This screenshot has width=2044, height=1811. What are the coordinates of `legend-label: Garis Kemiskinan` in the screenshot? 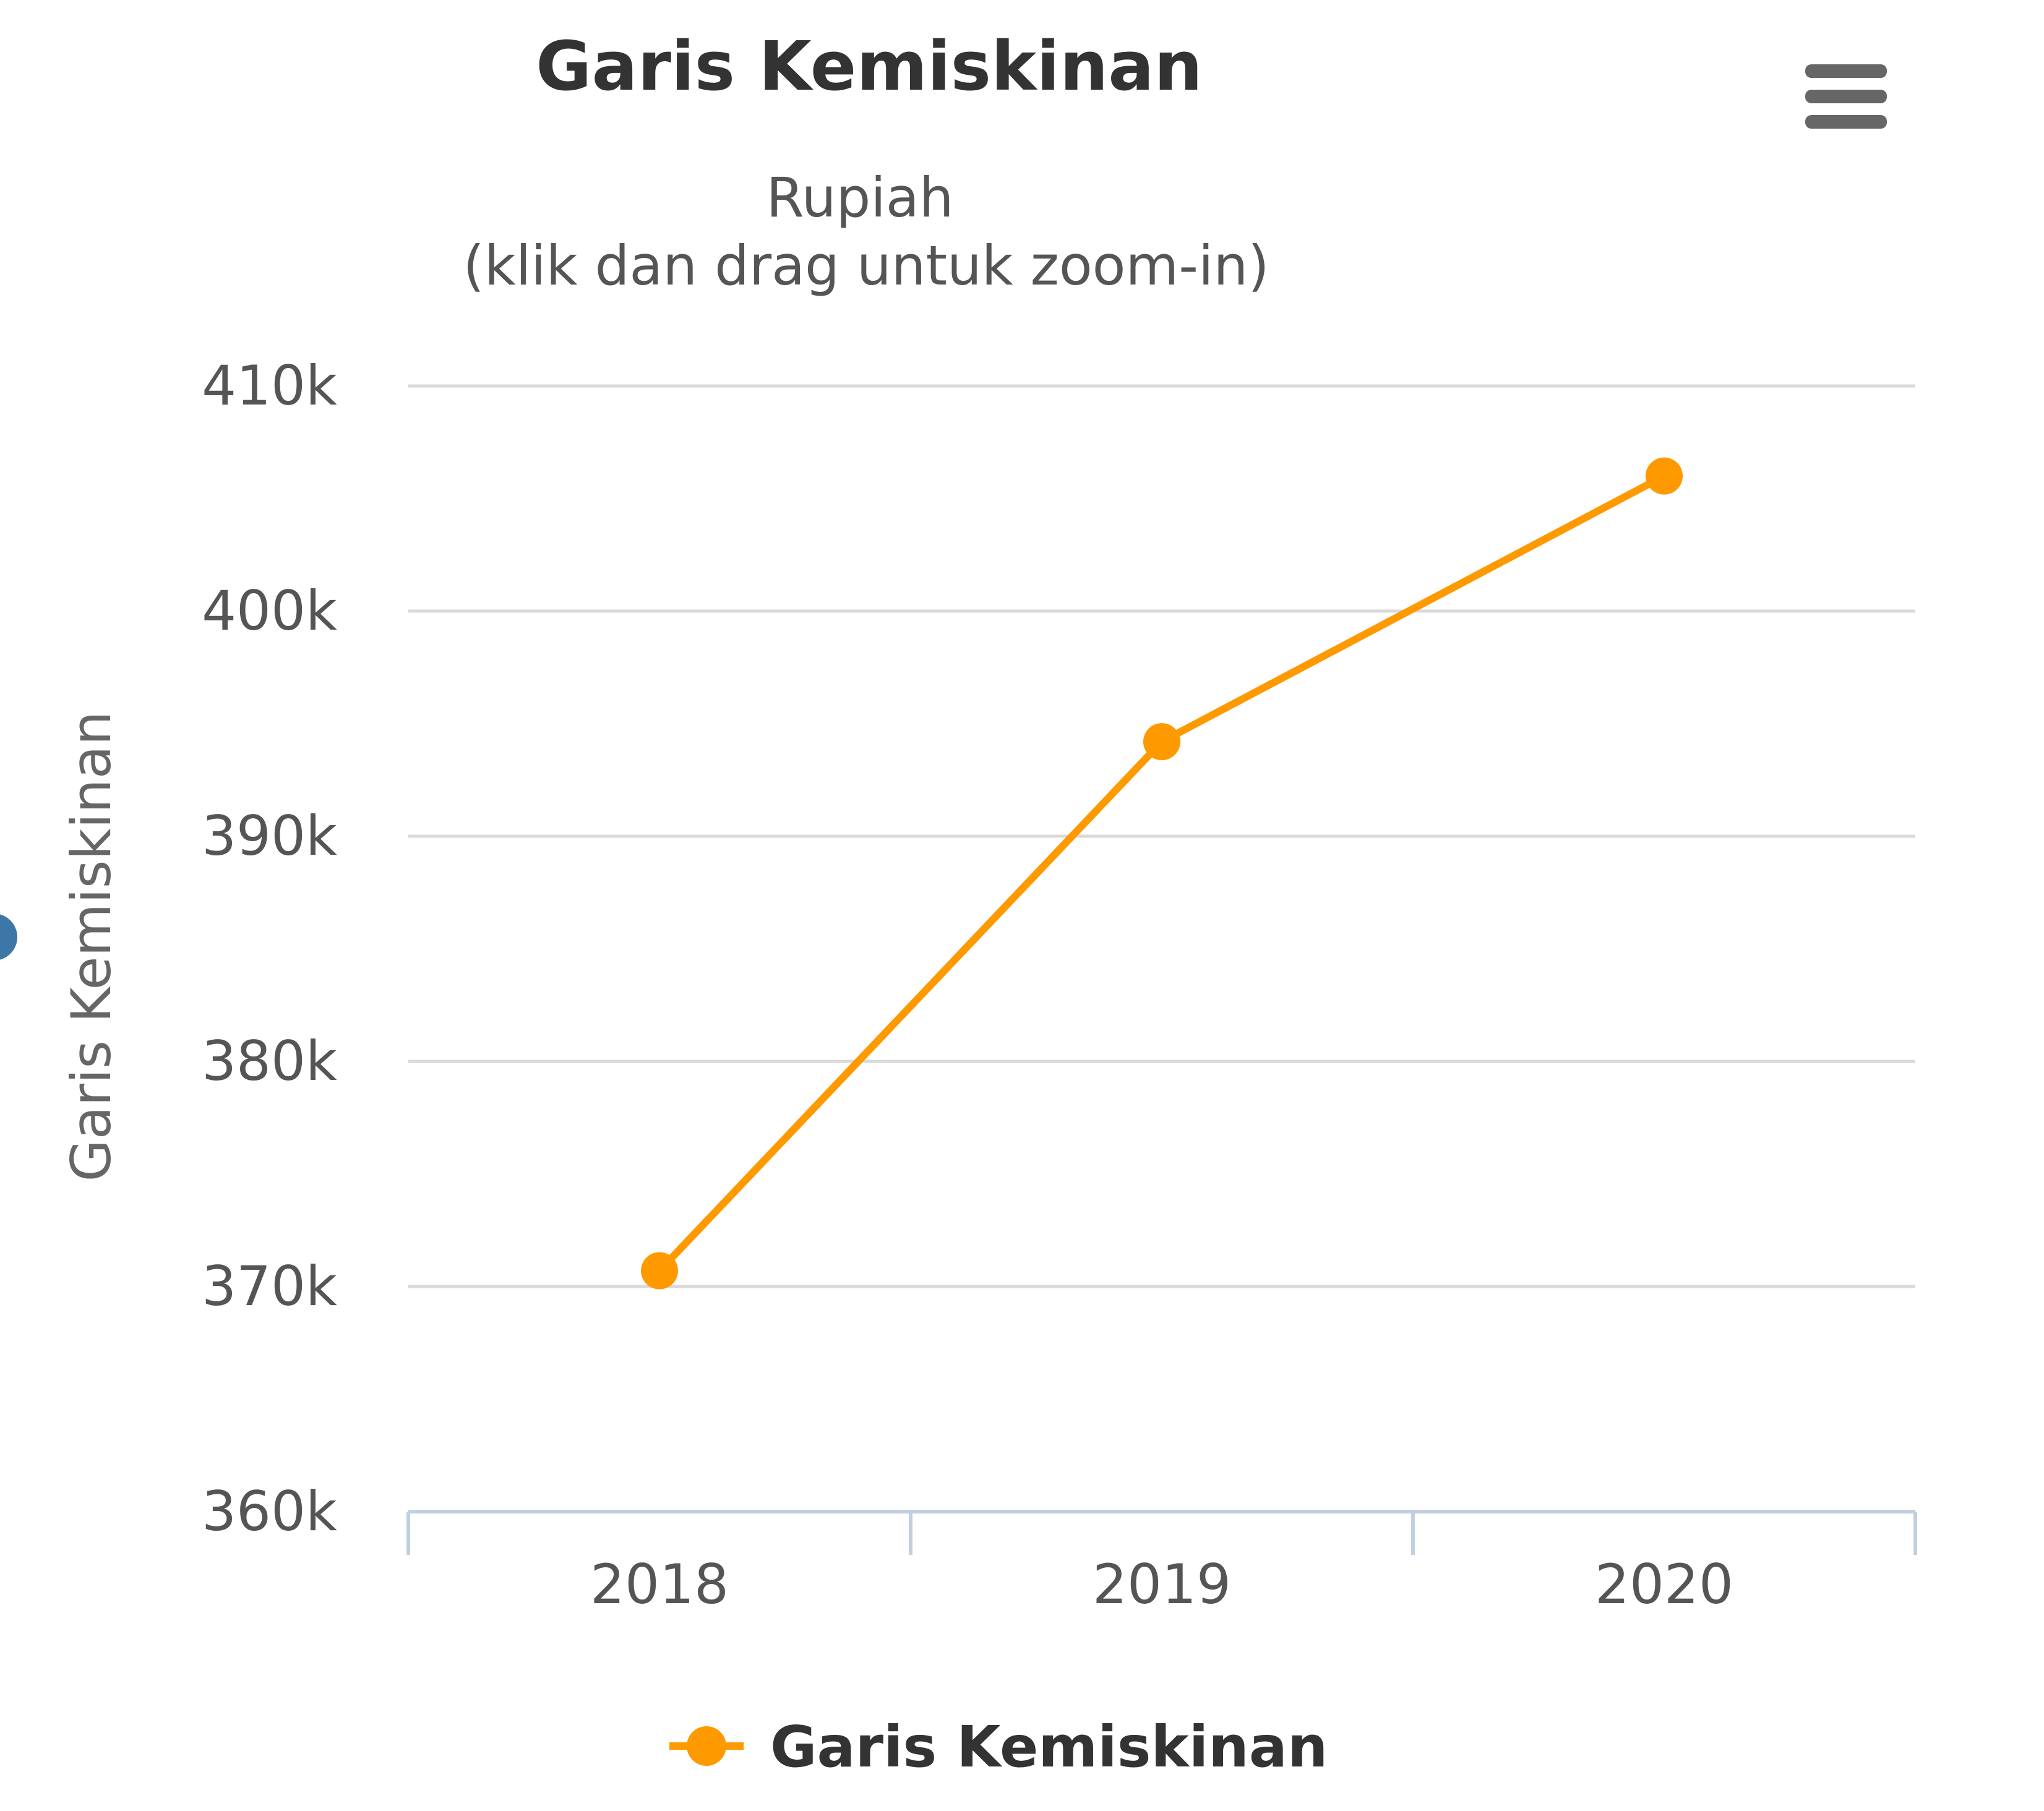 It's located at (1049, 1747).